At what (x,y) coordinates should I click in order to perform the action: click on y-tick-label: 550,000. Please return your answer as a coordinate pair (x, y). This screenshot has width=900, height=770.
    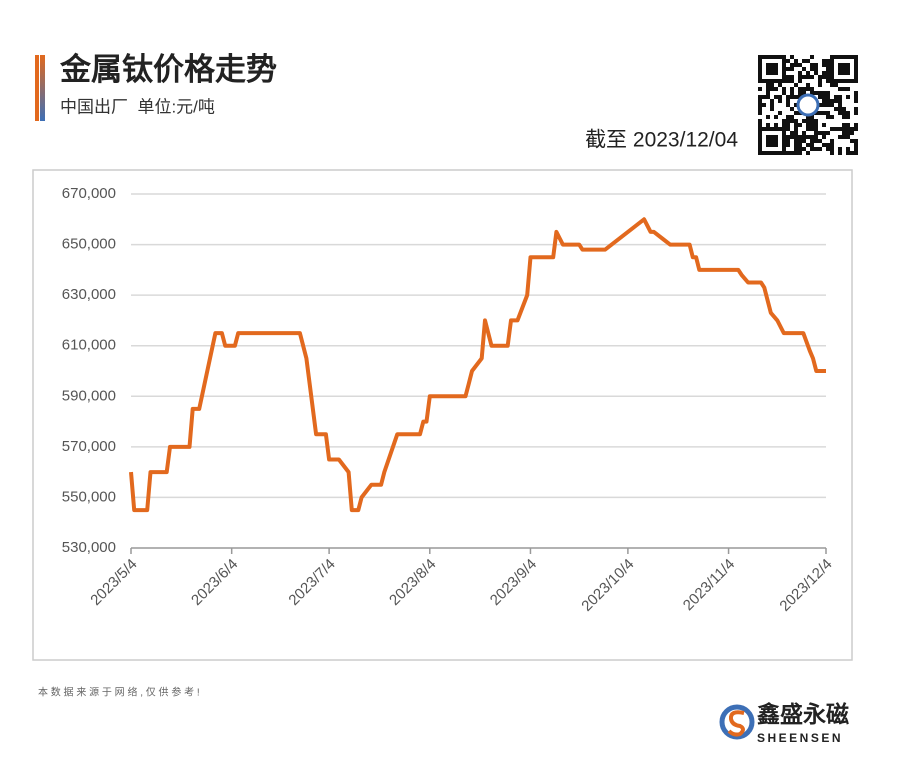
    Looking at the image, I should click on (89, 496).